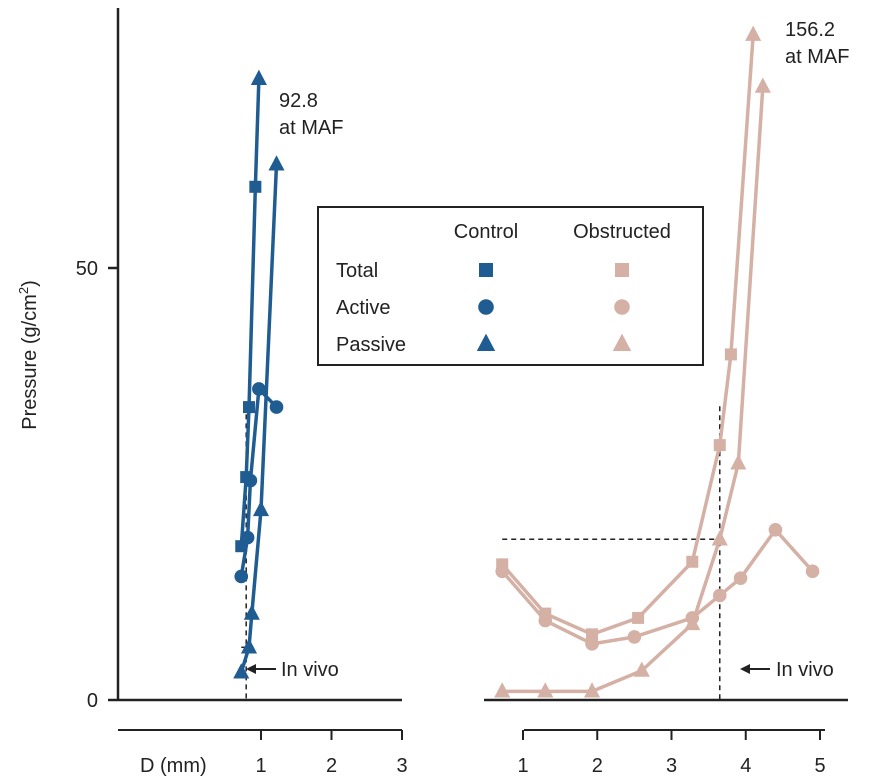 Image resolution: width=878 pixels, height=778 pixels. I want to click on legend-marker-control-triangle, so click(486, 342).